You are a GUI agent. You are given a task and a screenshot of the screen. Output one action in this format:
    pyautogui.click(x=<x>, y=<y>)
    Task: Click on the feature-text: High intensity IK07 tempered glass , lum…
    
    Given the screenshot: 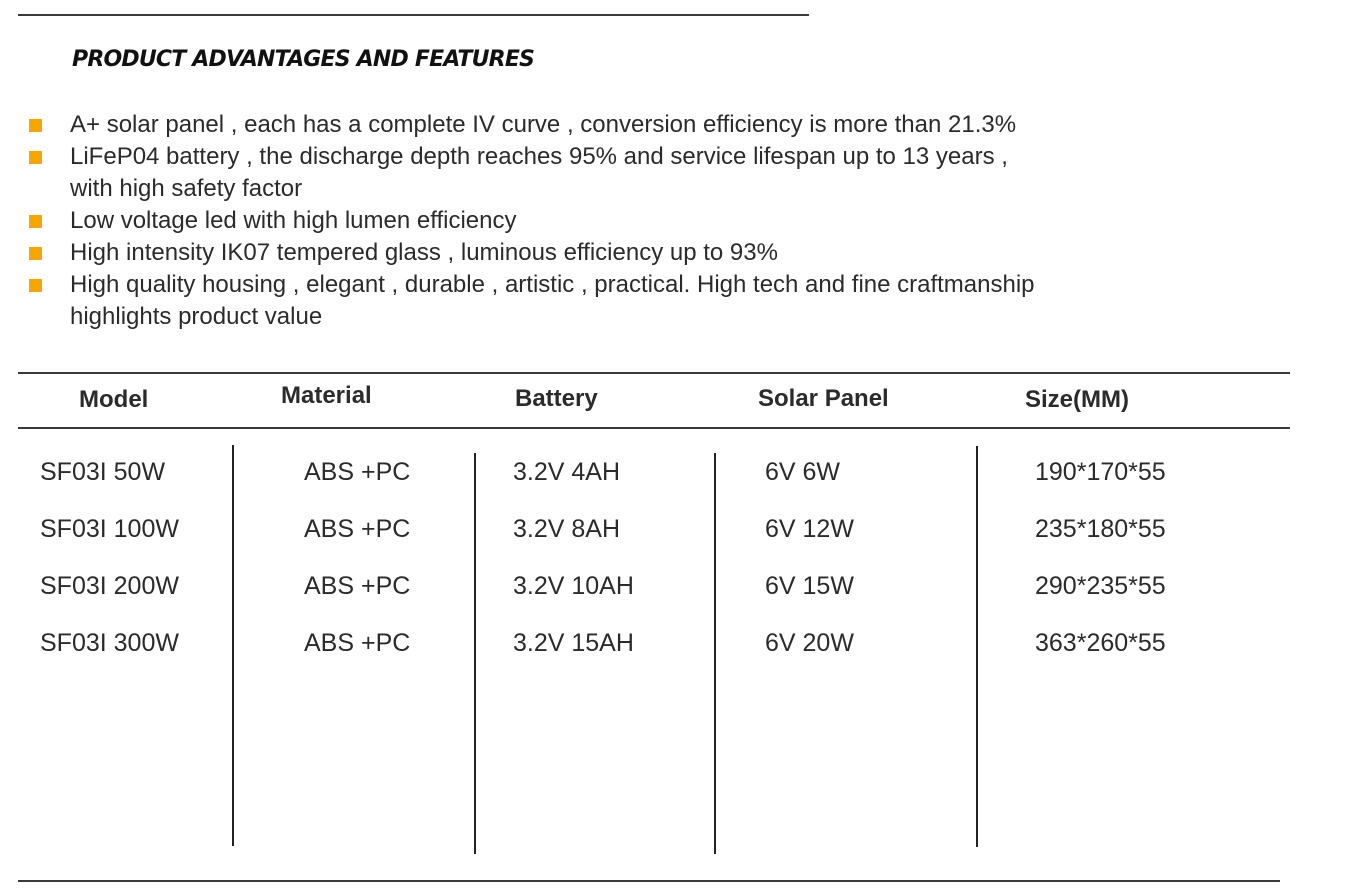 What is the action you would take?
    pyautogui.click(x=424, y=252)
    